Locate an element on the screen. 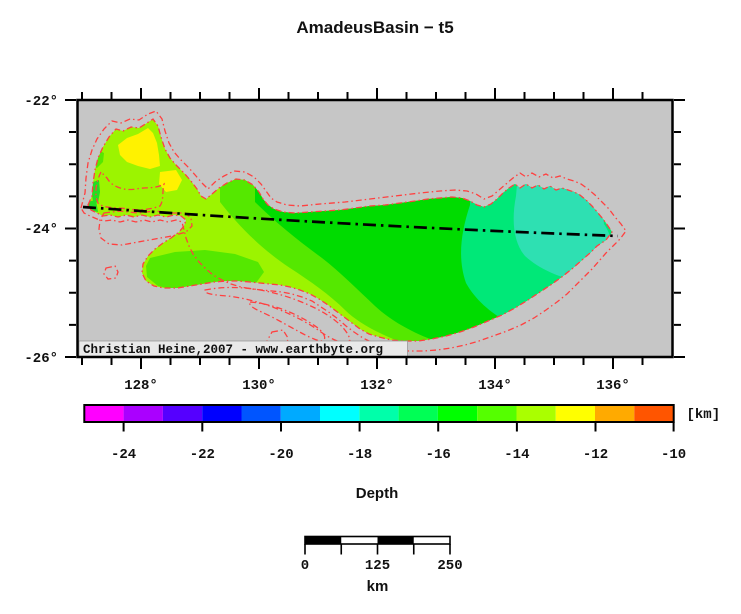  lon-tick-label: 132° is located at coordinates (377, 386).